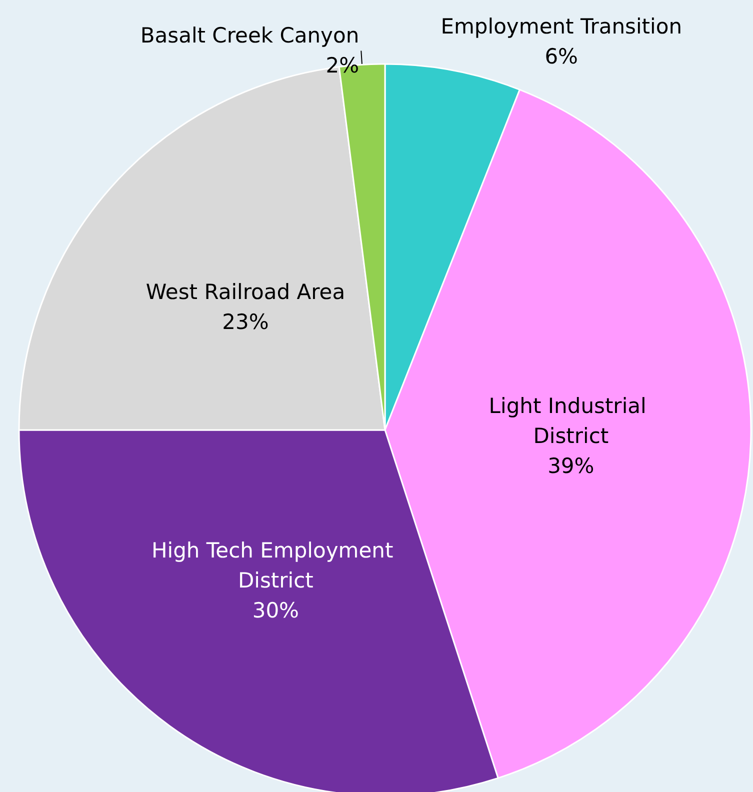 This screenshot has width=753, height=792. What do you see at coordinates (571, 421) in the screenshot?
I see `slice-label: Light Industrial District` at bounding box center [571, 421].